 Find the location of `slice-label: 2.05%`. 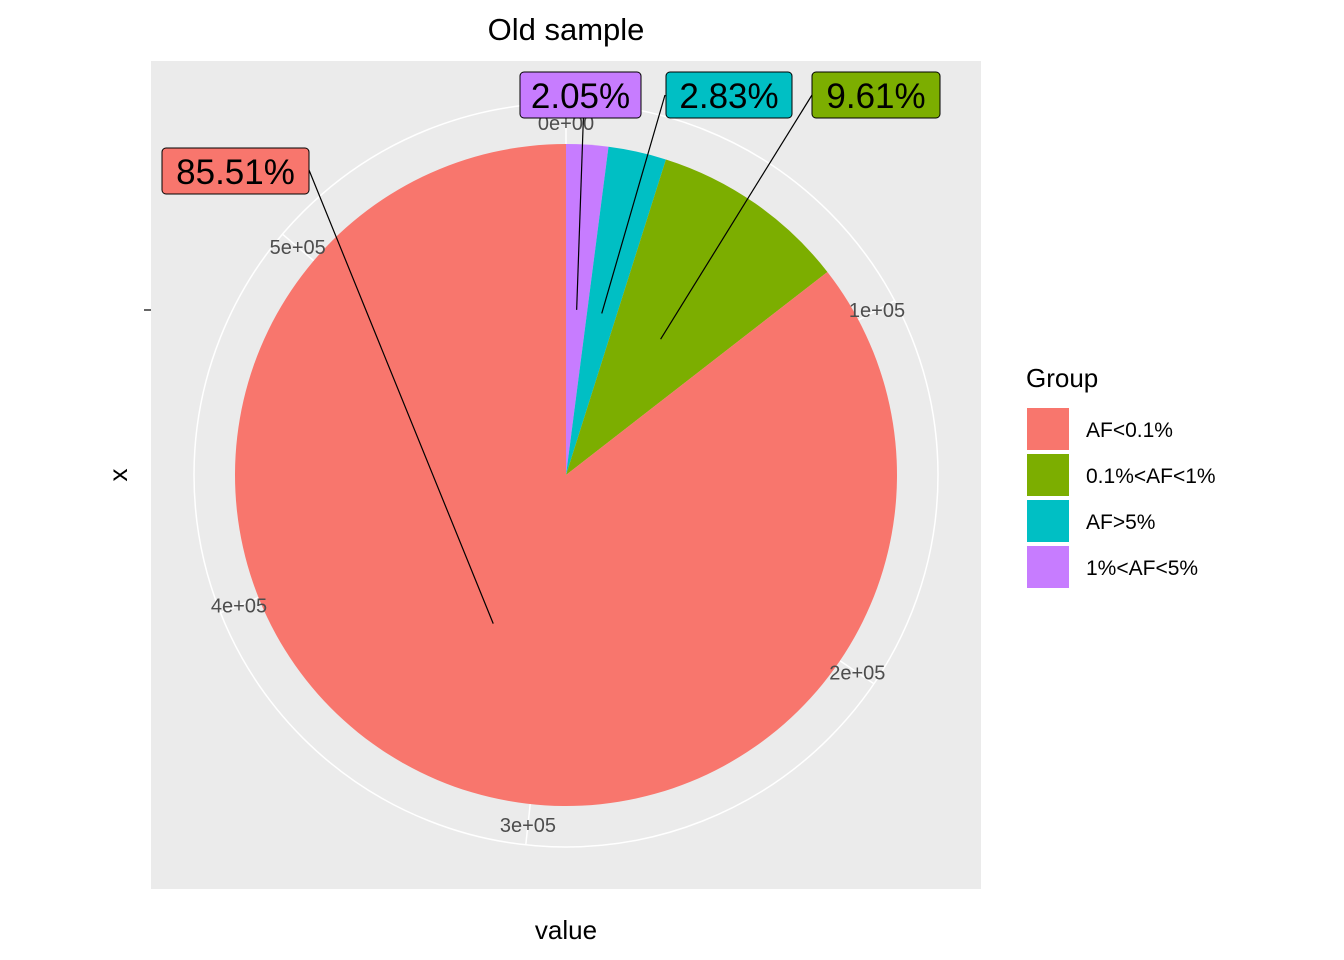

slice-label: 2.05% is located at coordinates (580, 96).